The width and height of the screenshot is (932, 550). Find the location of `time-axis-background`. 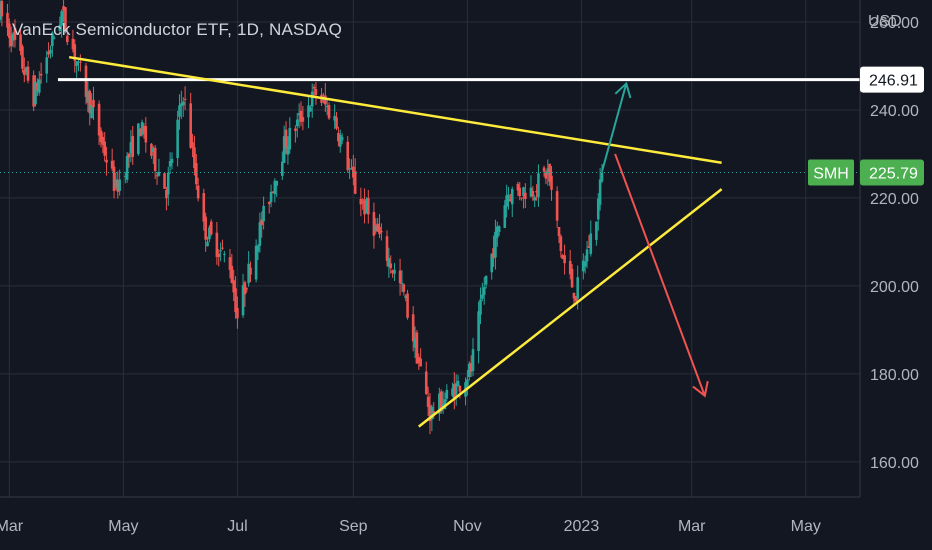

time-axis-background is located at coordinates (466, 523).